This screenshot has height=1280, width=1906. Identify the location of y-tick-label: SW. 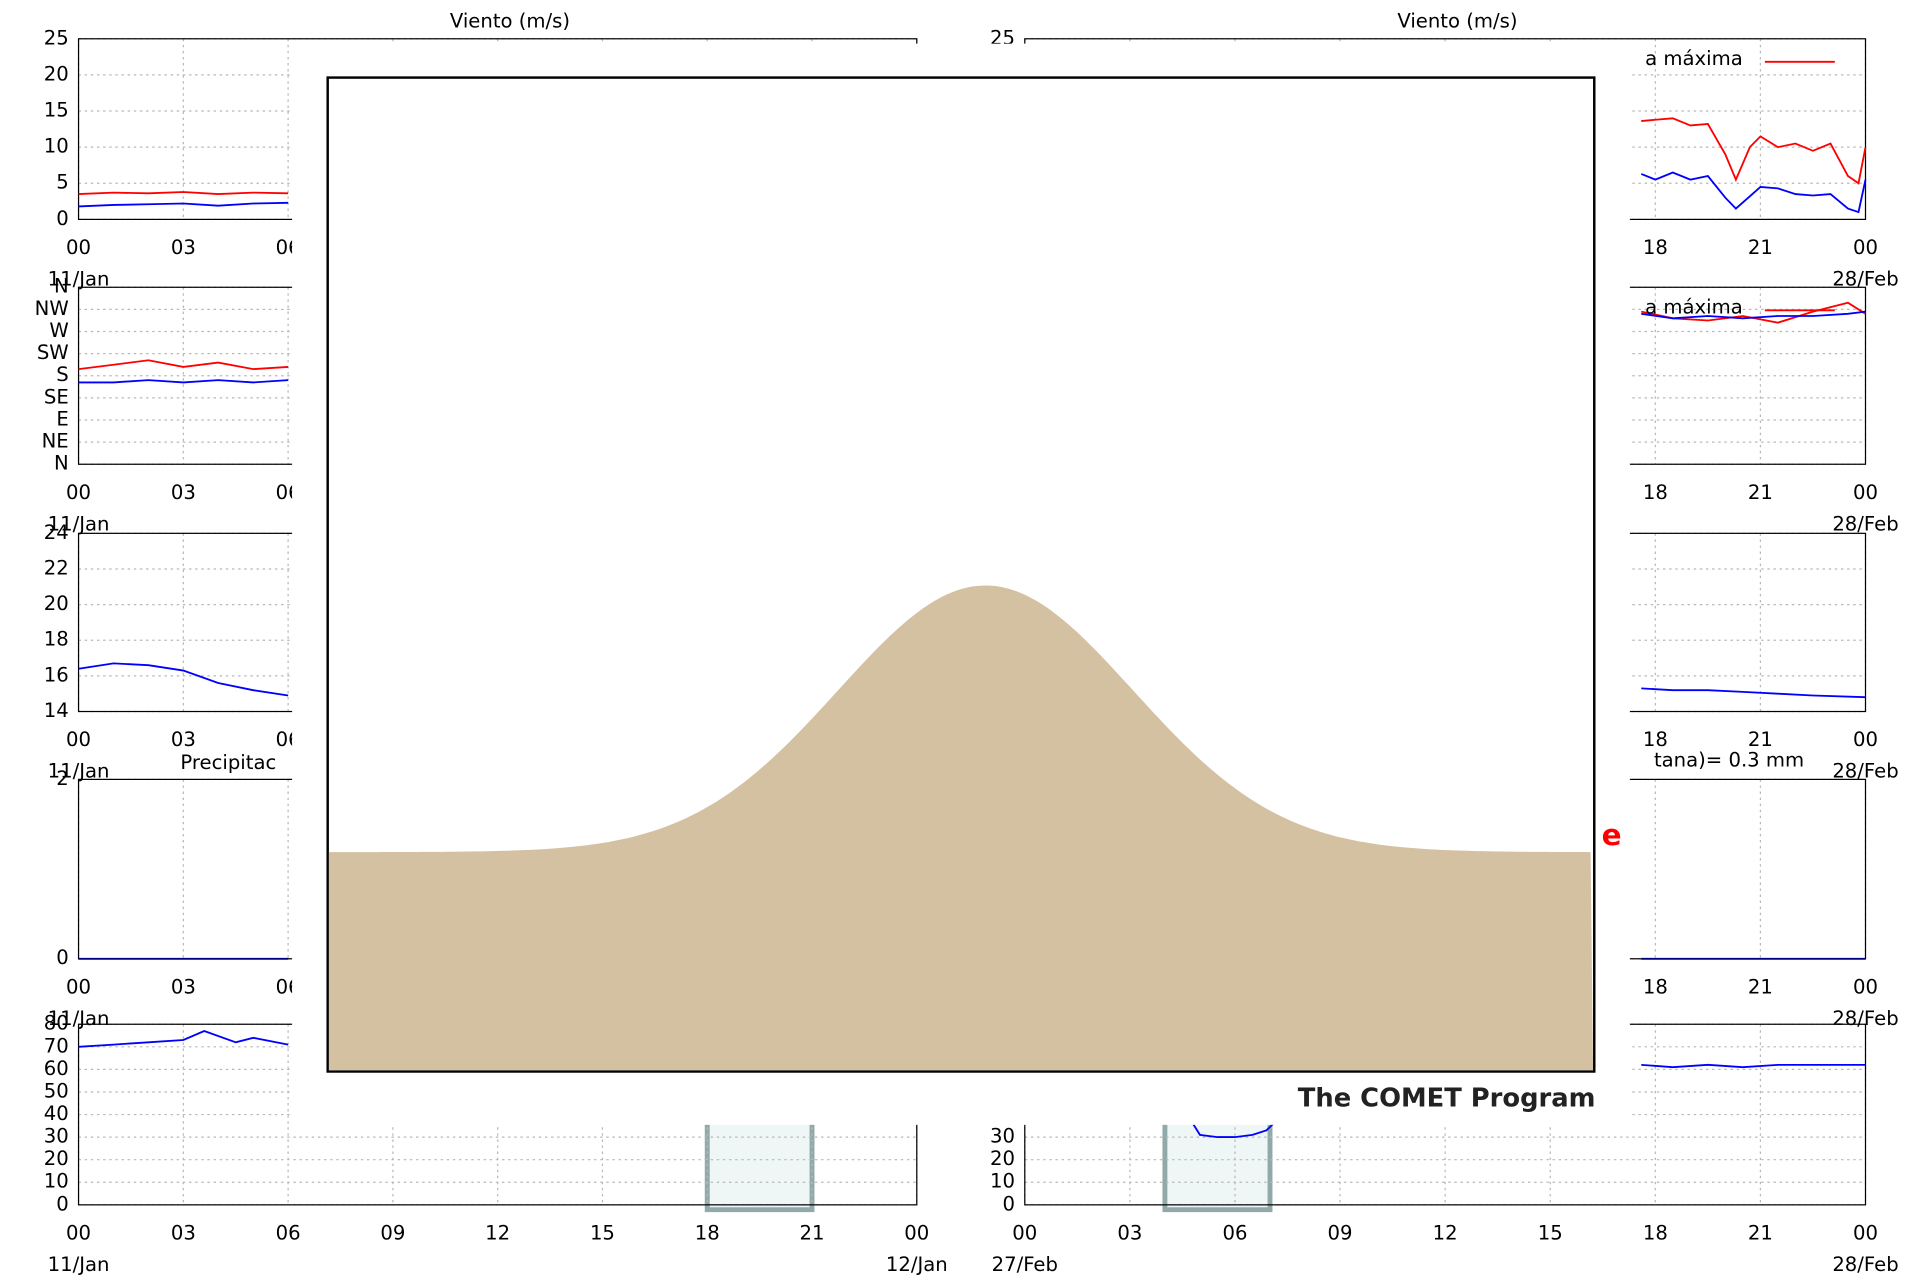
(53, 352).